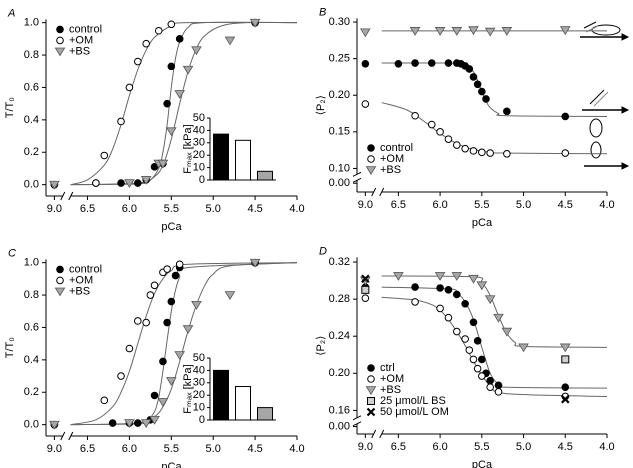  What do you see at coordinates (339, 95) in the screenshot?
I see `y-tick-label: 0.20` at bounding box center [339, 95].